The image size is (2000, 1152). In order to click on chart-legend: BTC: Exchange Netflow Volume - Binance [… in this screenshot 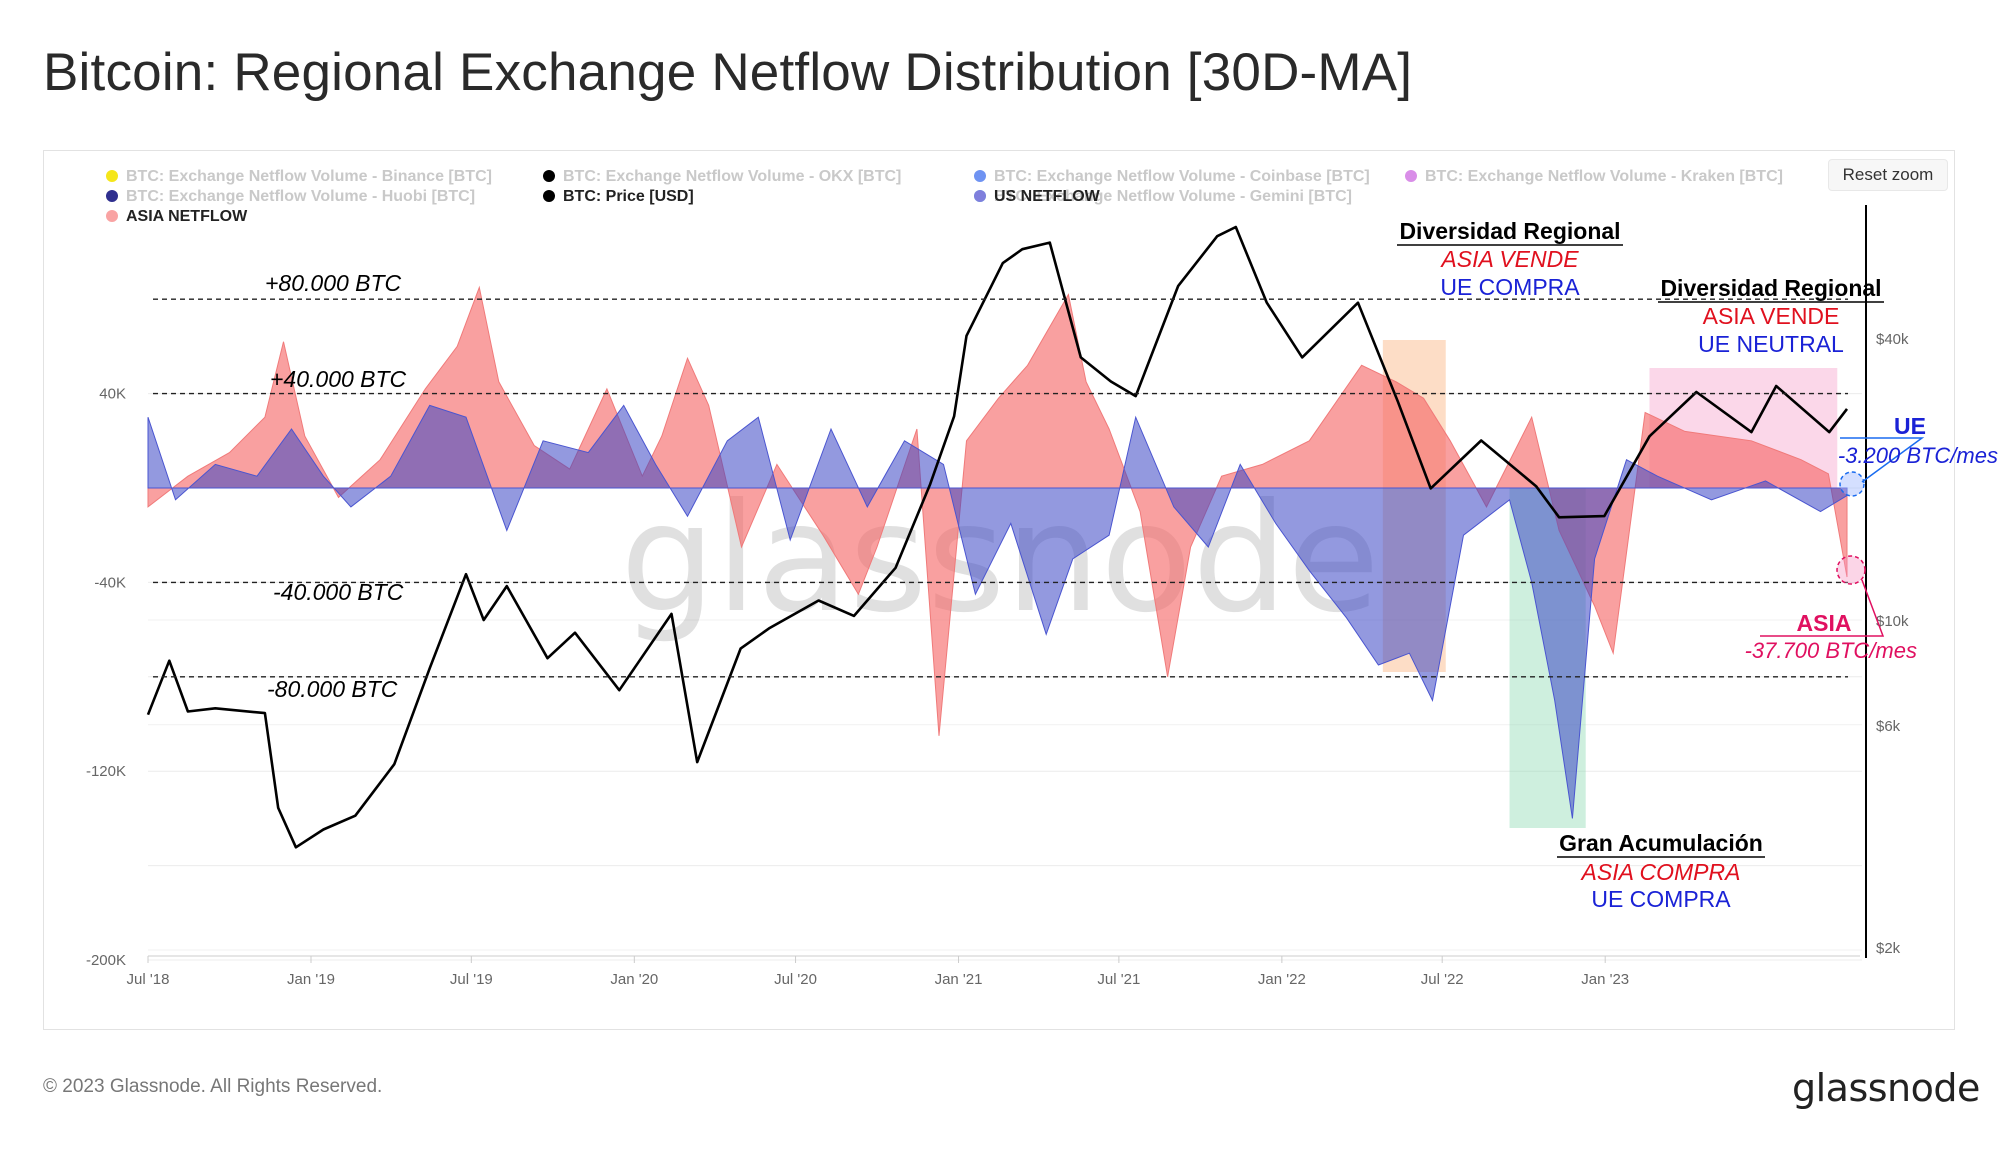, I will do `click(944, 196)`.